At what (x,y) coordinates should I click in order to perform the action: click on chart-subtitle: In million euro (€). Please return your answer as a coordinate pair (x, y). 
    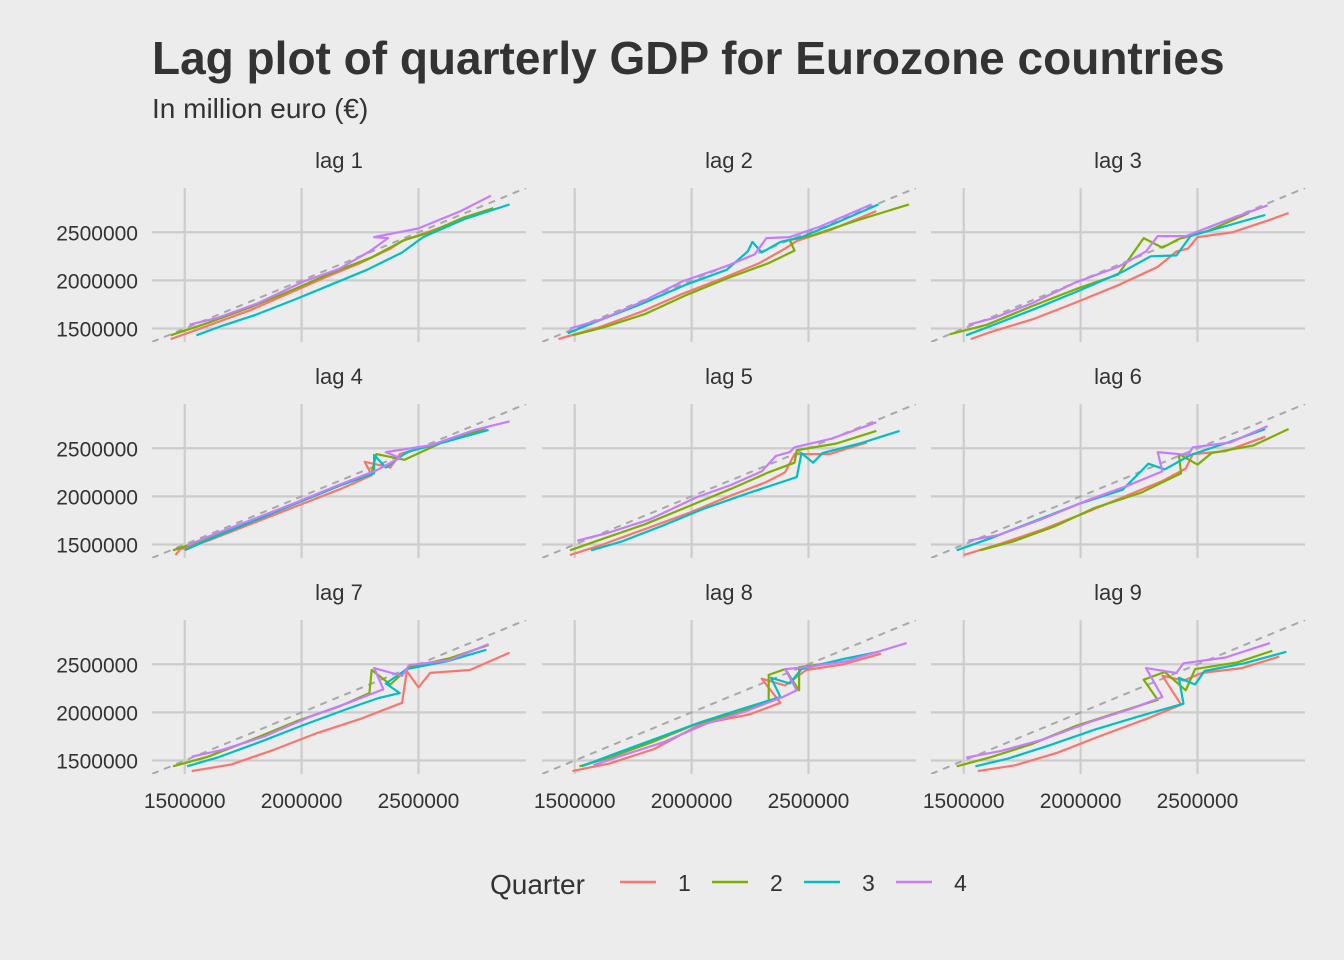
    Looking at the image, I should click on (260, 108).